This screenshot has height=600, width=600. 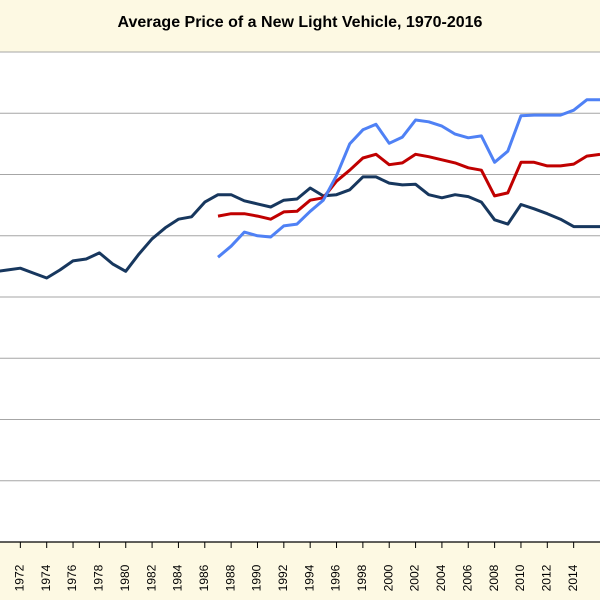 What do you see at coordinates (309, 577) in the screenshot?
I see `x-tick-label: 1994` at bounding box center [309, 577].